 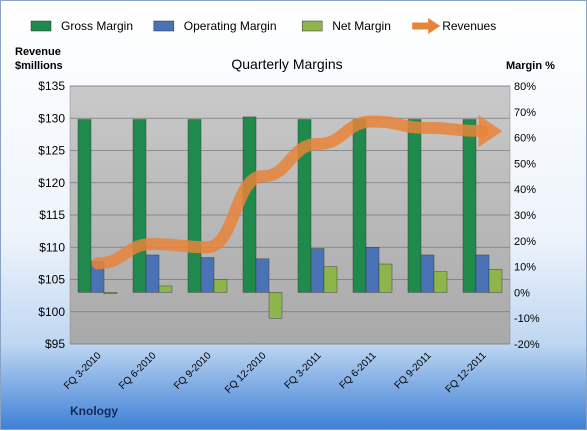 What do you see at coordinates (193, 371) in the screenshot?
I see `category-label: FQ 9-2010` at bounding box center [193, 371].